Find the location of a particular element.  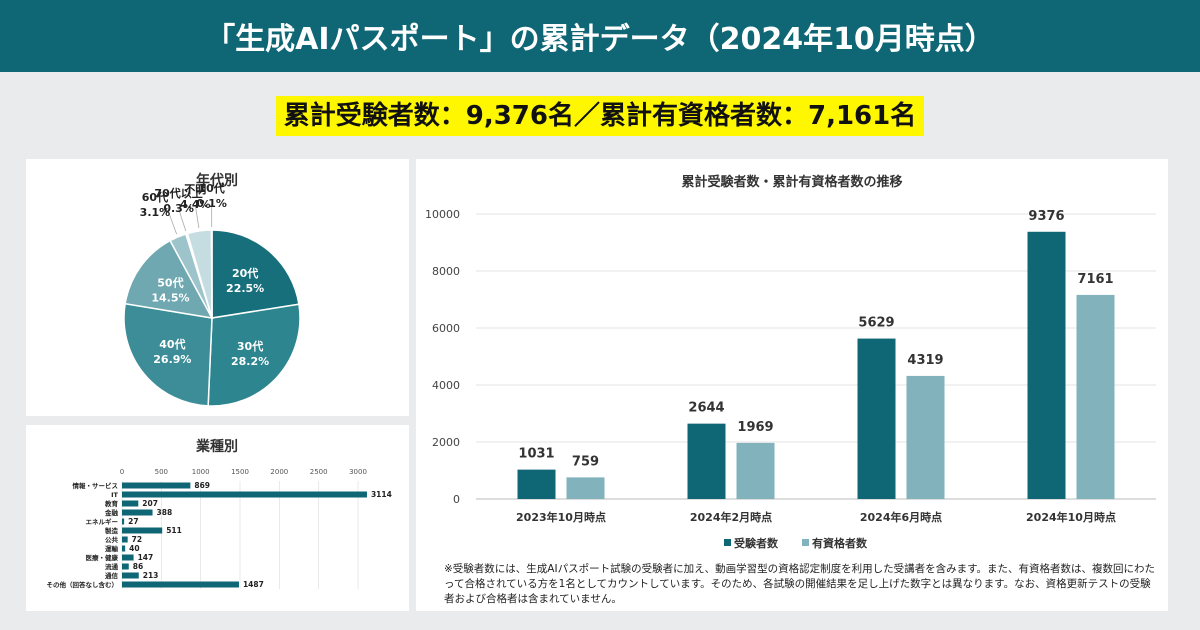

vbar-value-label: 1031 is located at coordinates (536, 454).